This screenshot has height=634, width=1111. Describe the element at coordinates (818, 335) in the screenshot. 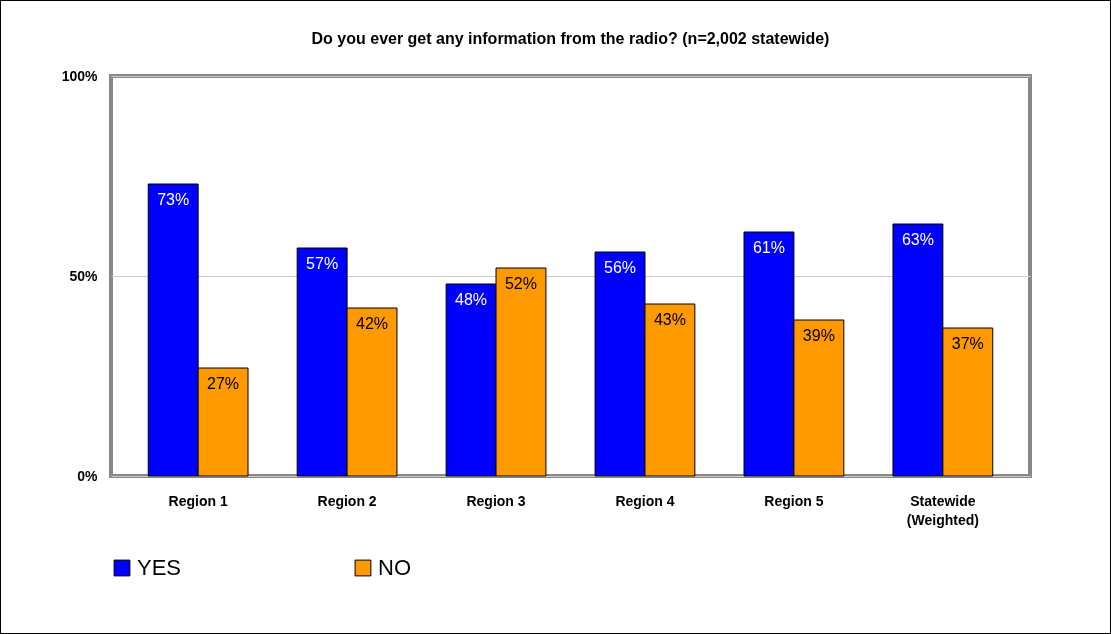

I see `data-label: 39%` at that location.